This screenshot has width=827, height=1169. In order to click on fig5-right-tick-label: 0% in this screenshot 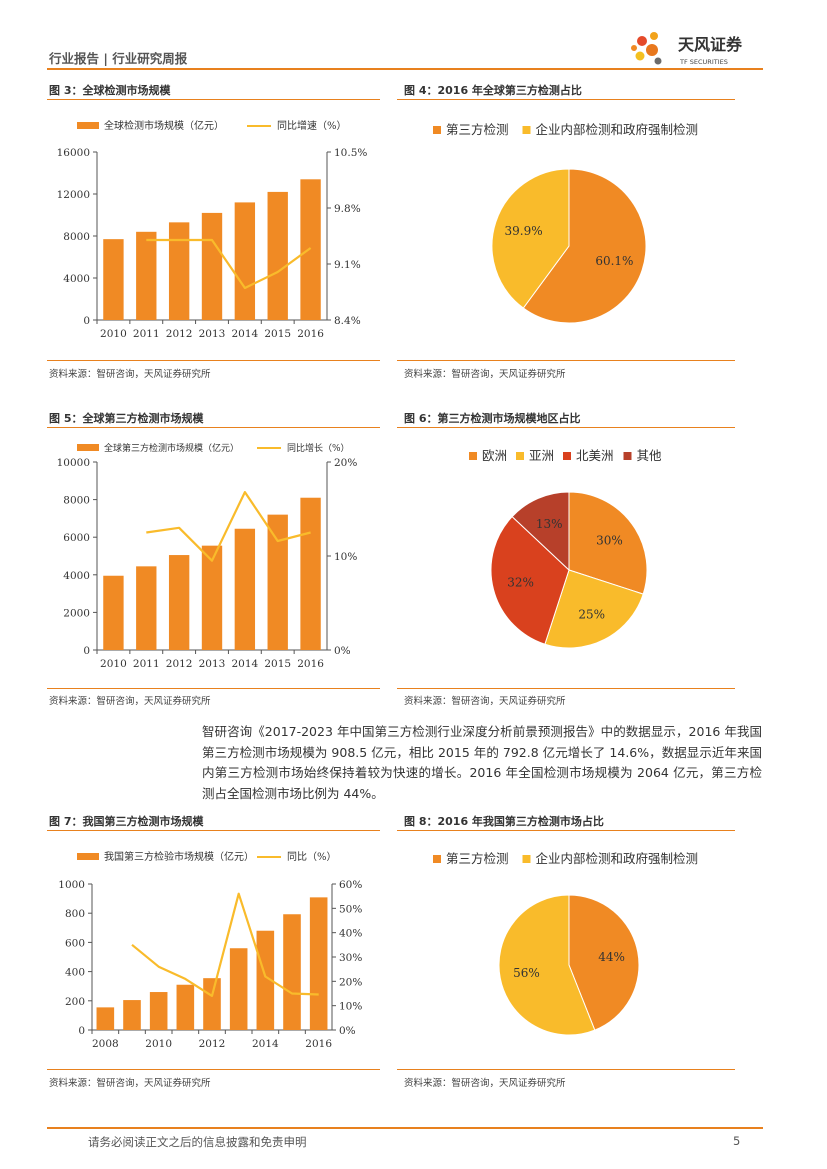, I will do `click(342, 651)`.